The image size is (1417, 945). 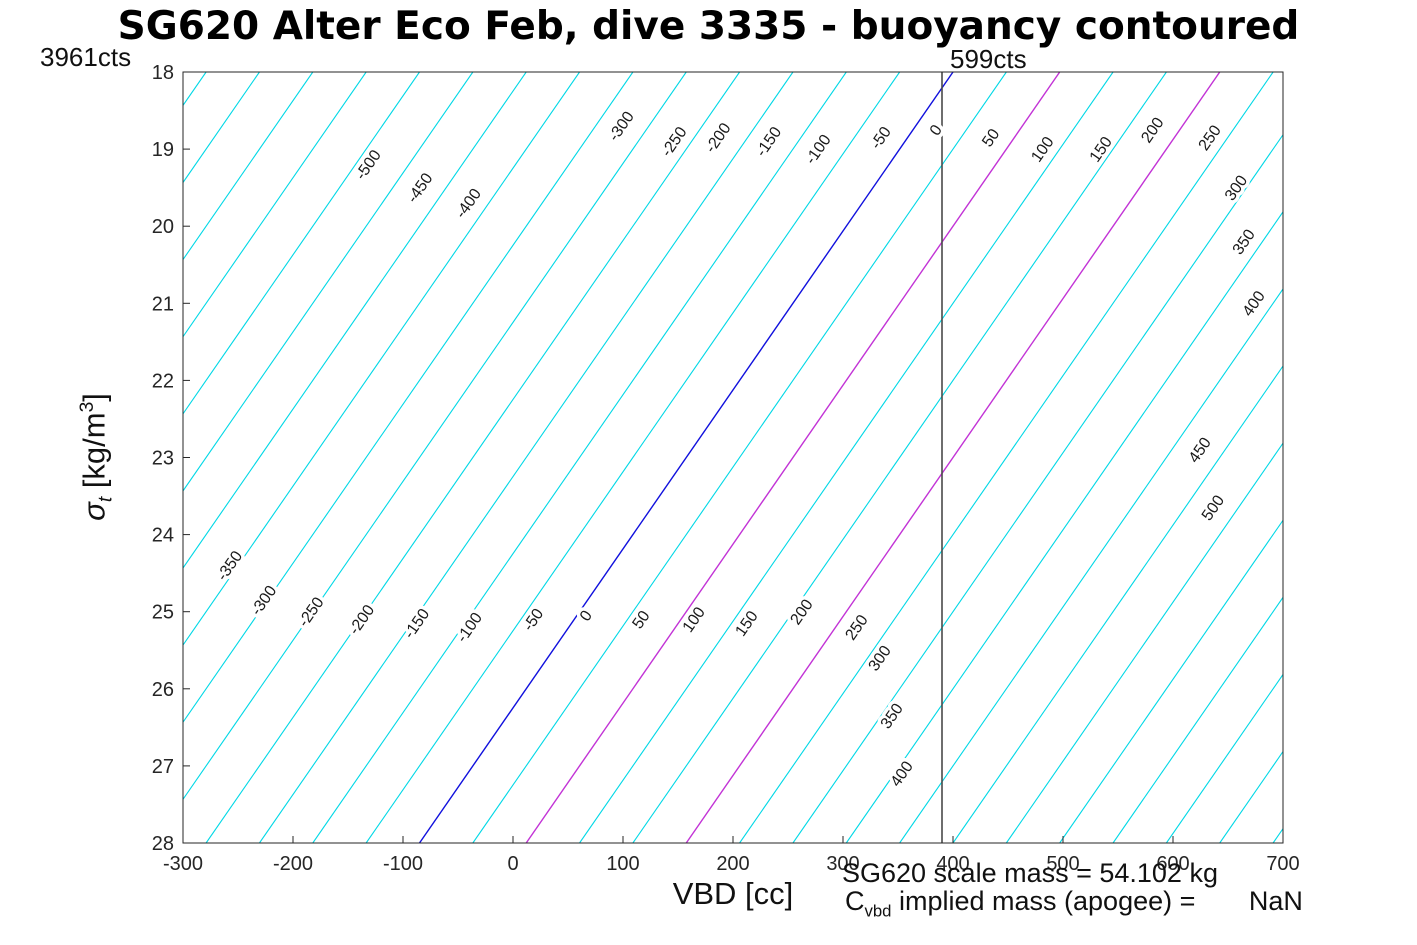 What do you see at coordinates (1152, 131) in the screenshot?
I see `contour-label: 200` at bounding box center [1152, 131].